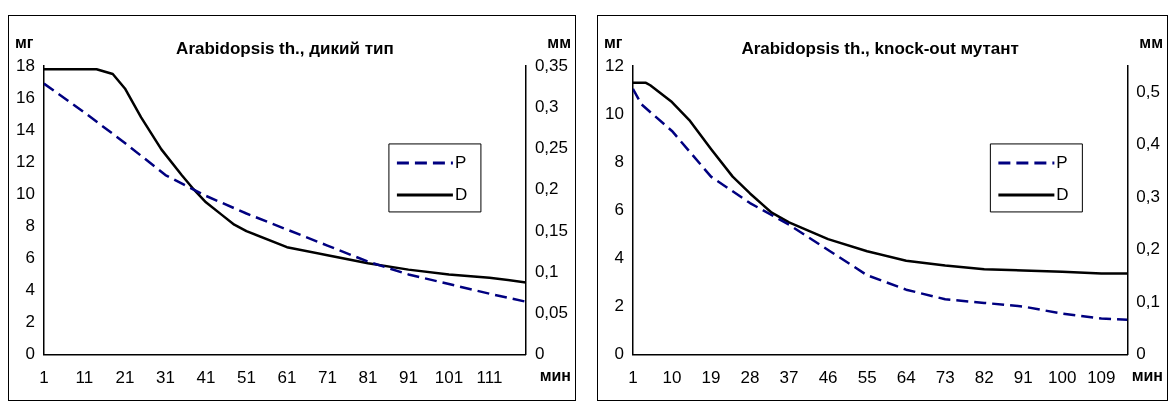 The height and width of the screenshot is (401, 1168). What do you see at coordinates (551, 65) in the screenshot?
I see `y2-tick-label: 0,35` at bounding box center [551, 65].